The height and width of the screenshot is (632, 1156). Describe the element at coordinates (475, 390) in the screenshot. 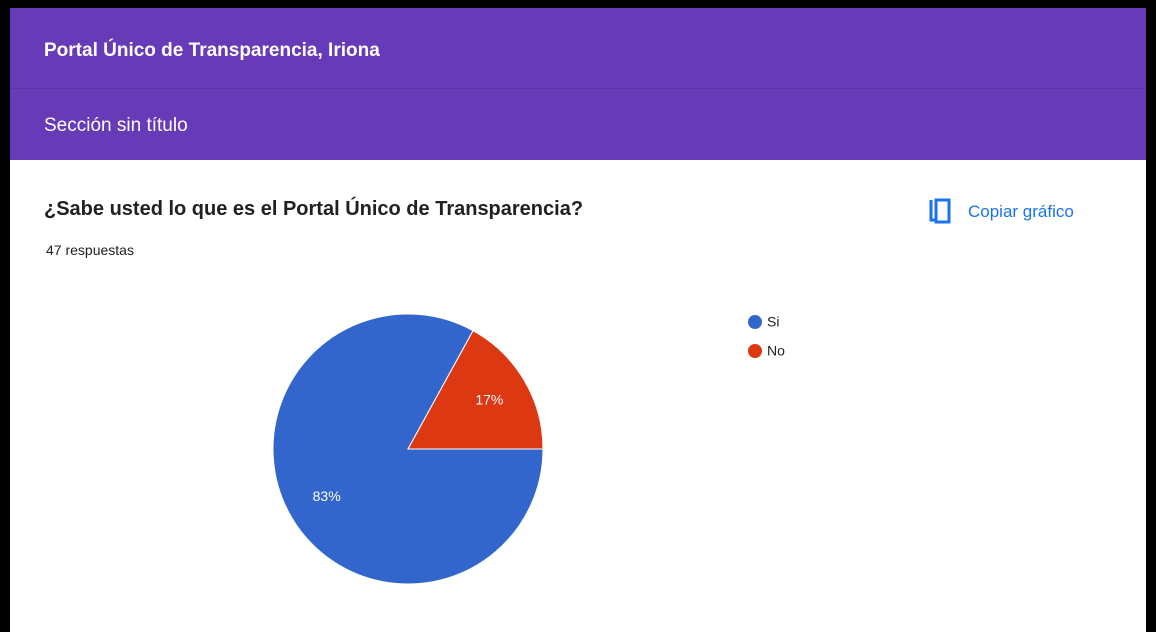

I see `pie-slice` at that location.